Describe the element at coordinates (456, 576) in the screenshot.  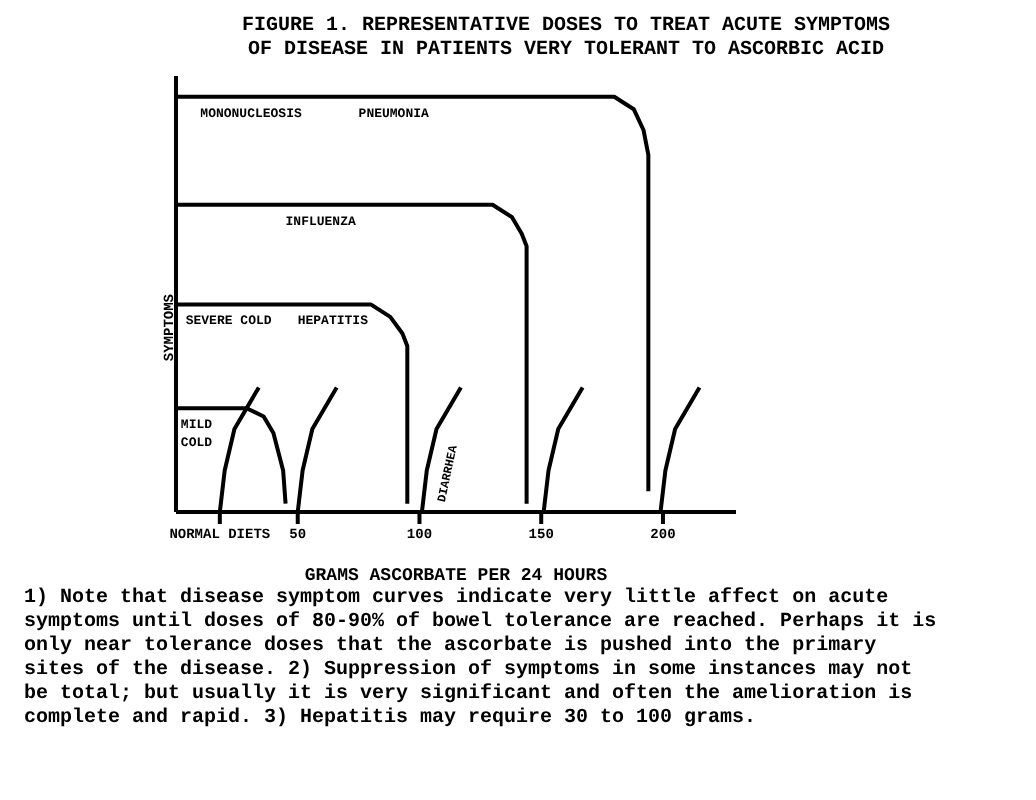
I see `x-axis-title: GRAMS ASCORBATE PER 24 HOURS` at that location.